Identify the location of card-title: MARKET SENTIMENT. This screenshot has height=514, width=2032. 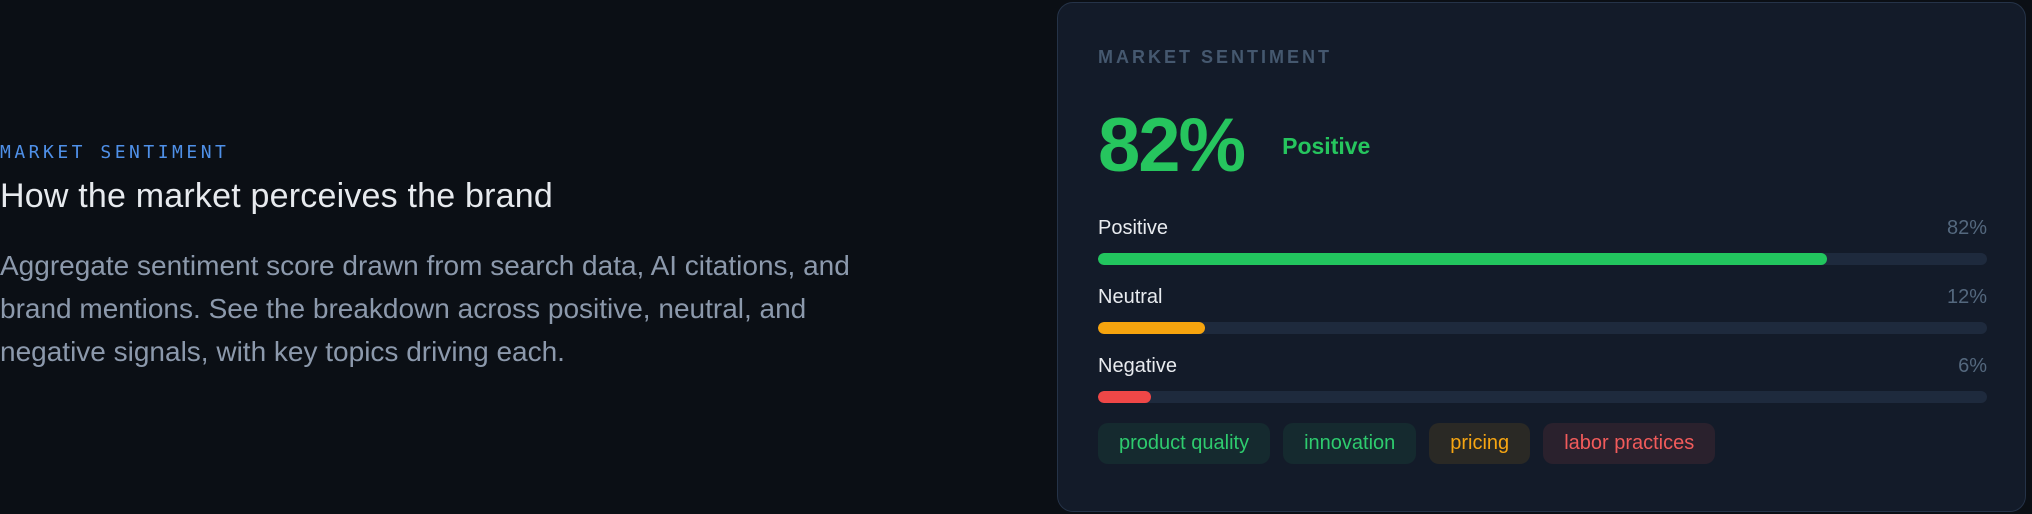
(1215, 57).